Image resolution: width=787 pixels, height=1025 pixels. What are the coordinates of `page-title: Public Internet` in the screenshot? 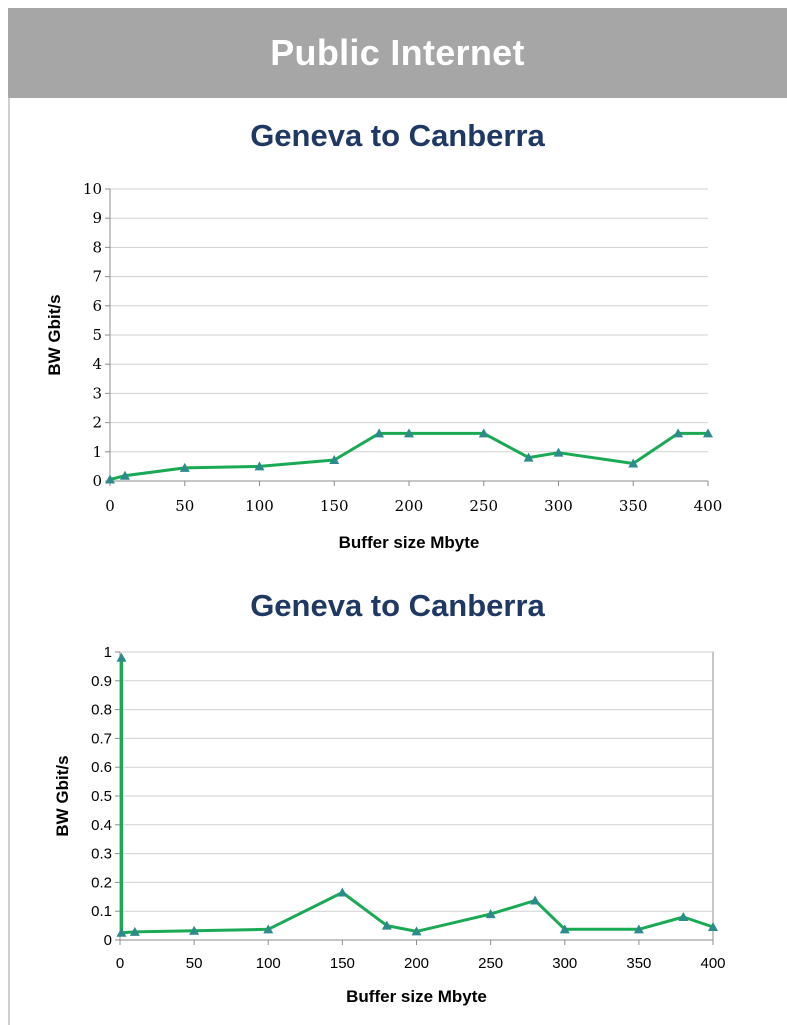 It's located at (397, 52).